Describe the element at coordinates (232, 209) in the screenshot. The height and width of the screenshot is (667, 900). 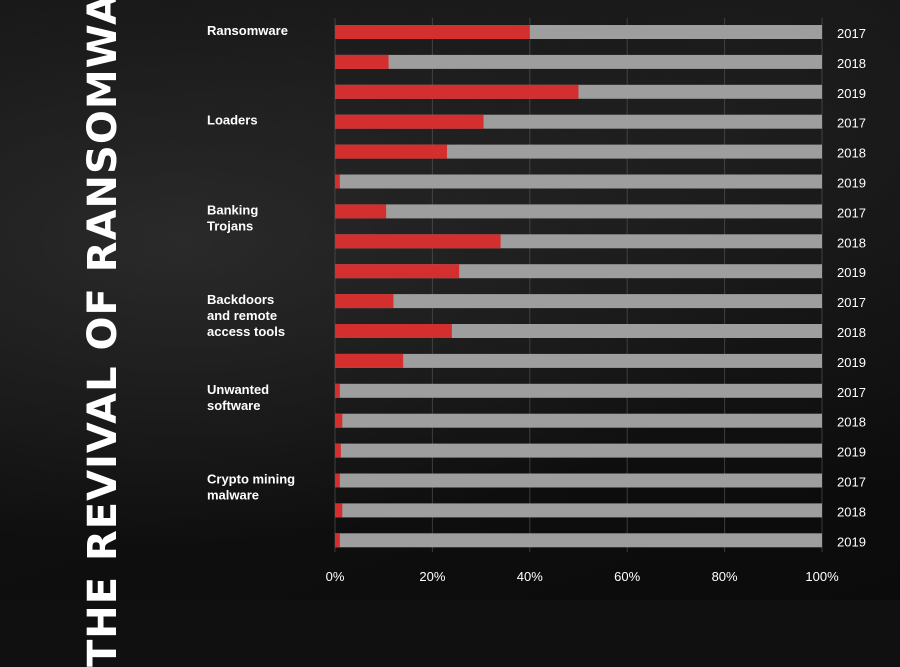
I see `category-label: Banking` at that location.